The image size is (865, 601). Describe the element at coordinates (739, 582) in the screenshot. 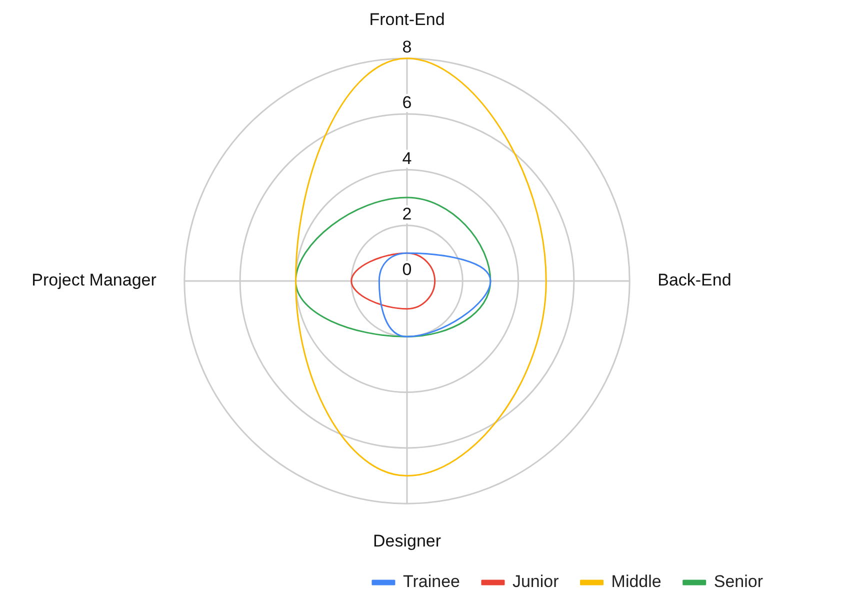

I see `legend-label: Senior` at that location.